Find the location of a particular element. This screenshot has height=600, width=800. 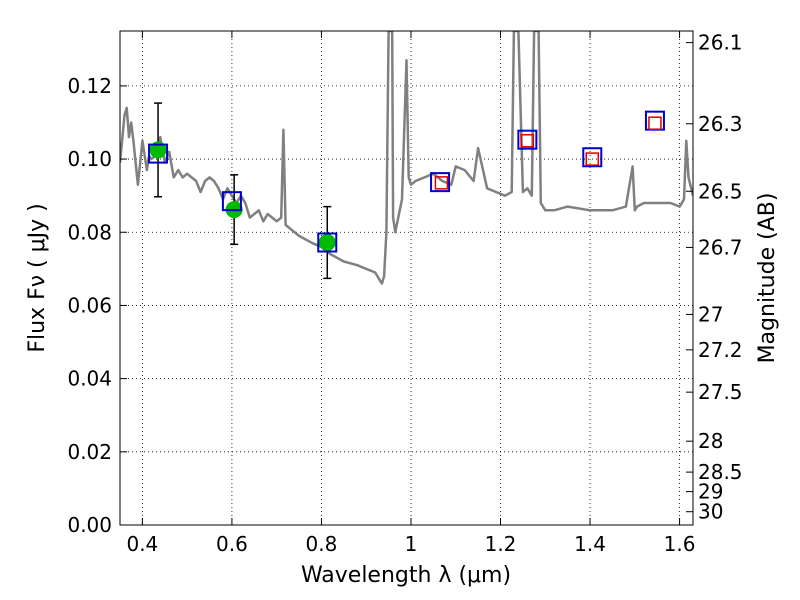

y-tick-label: 0.12 is located at coordinates (89, 86).